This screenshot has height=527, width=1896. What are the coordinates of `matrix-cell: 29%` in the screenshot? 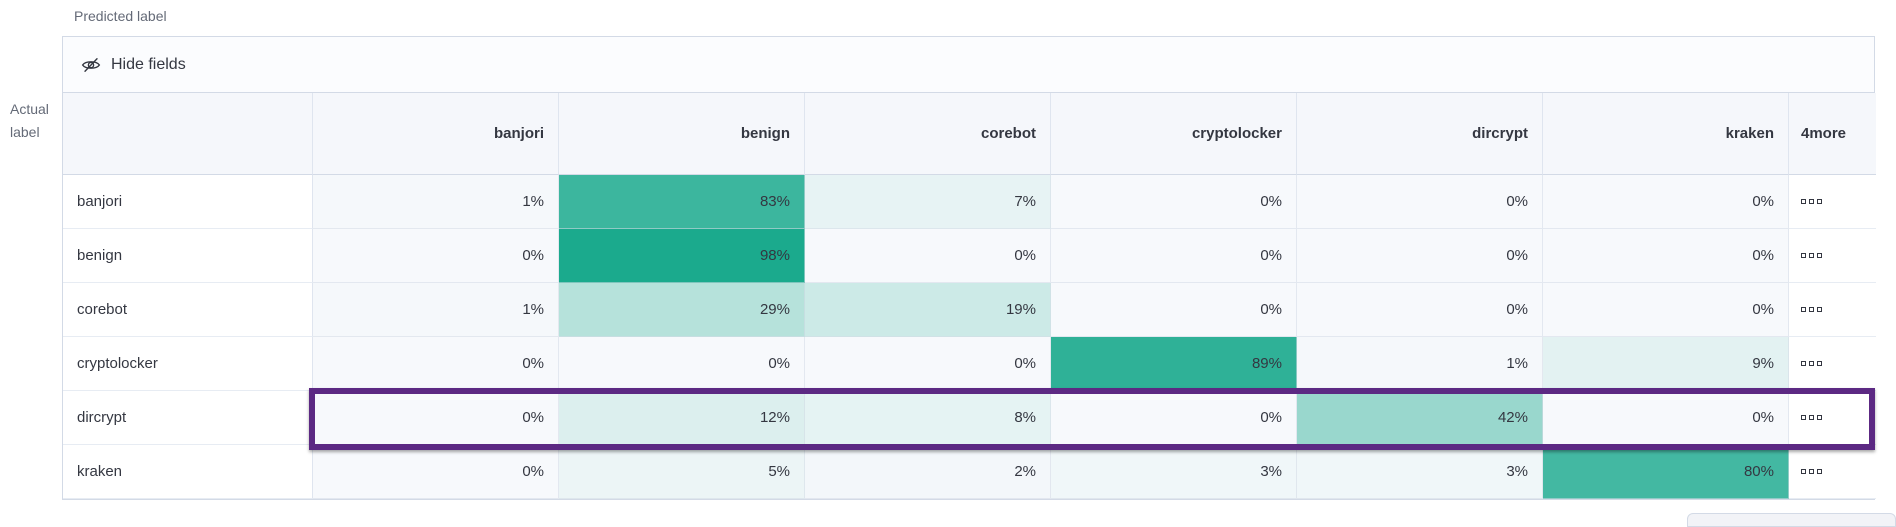 It's located at (682, 310).